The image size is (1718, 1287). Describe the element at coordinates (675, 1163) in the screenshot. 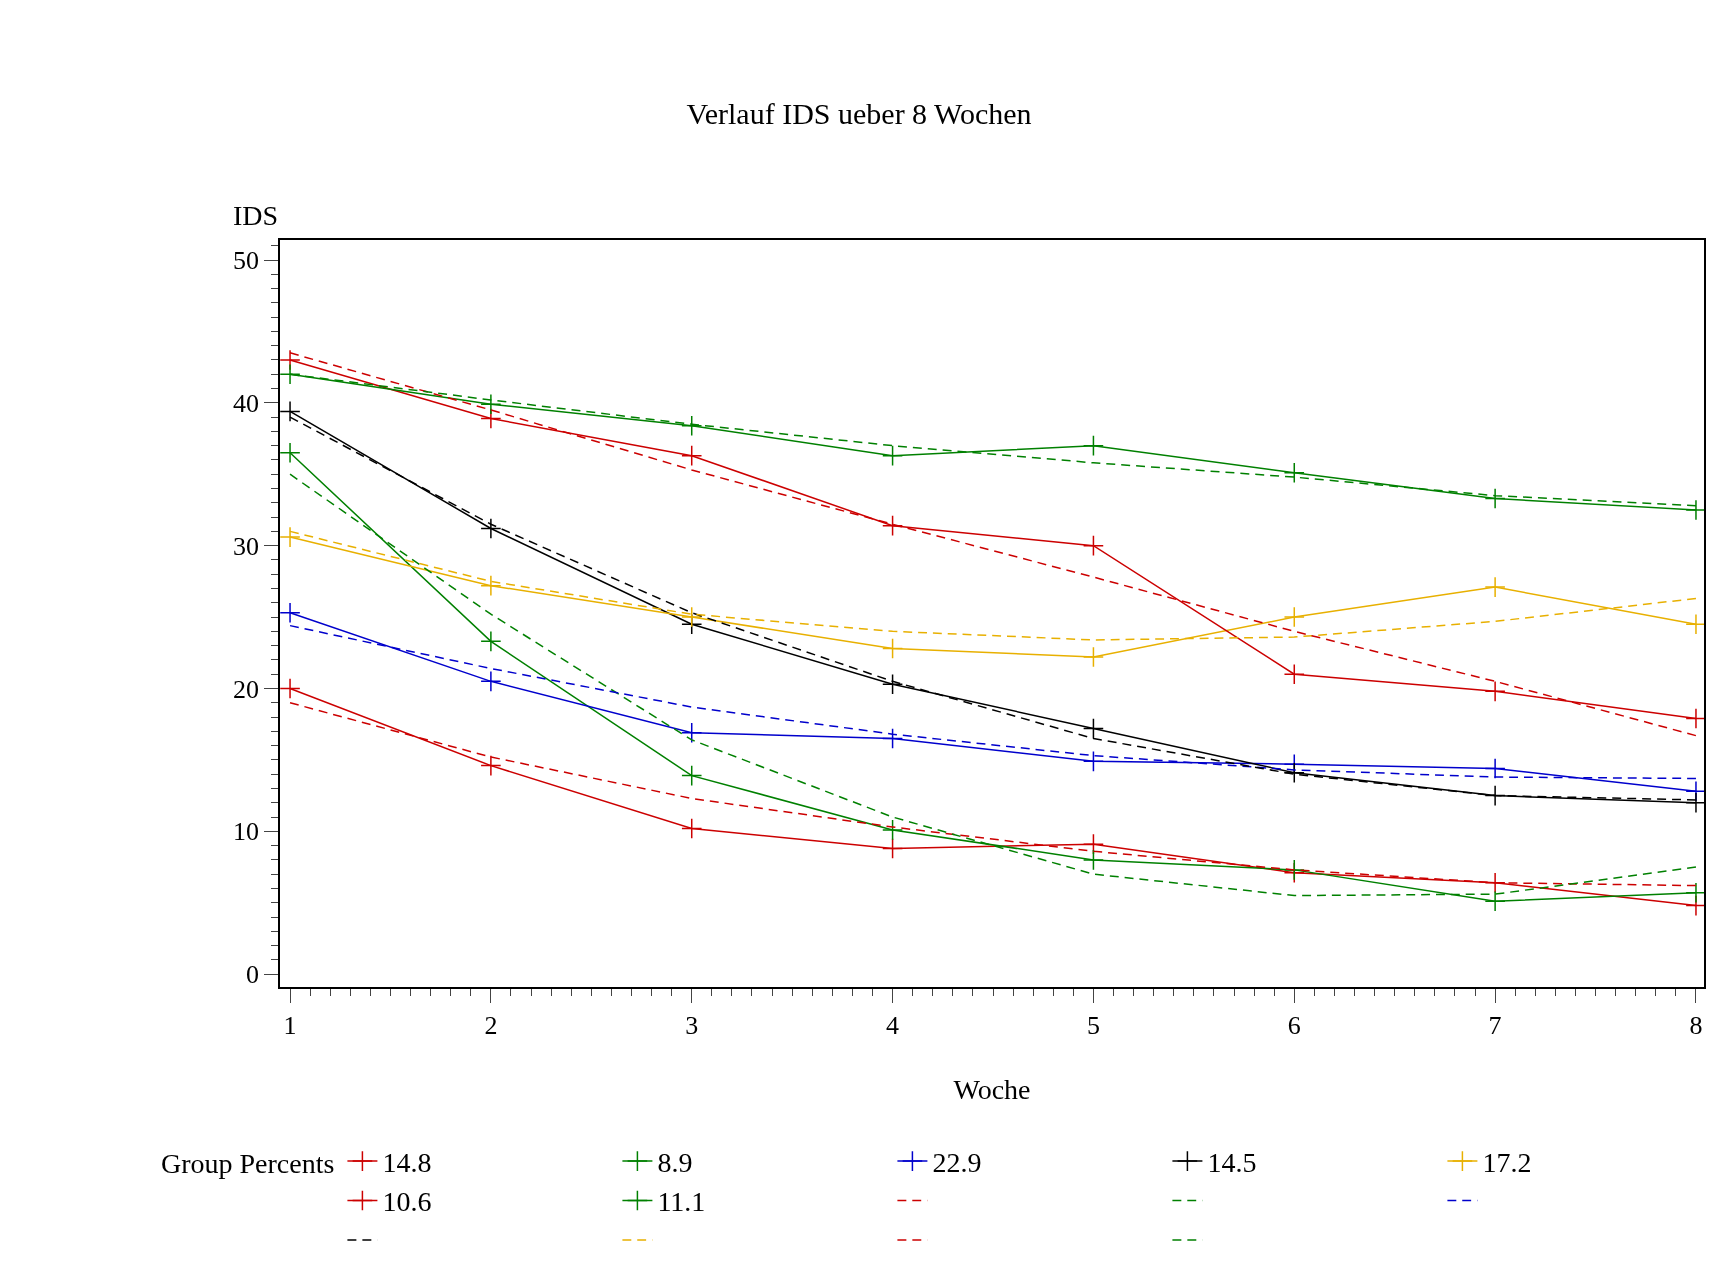

I see `legend-label: 8.9` at that location.